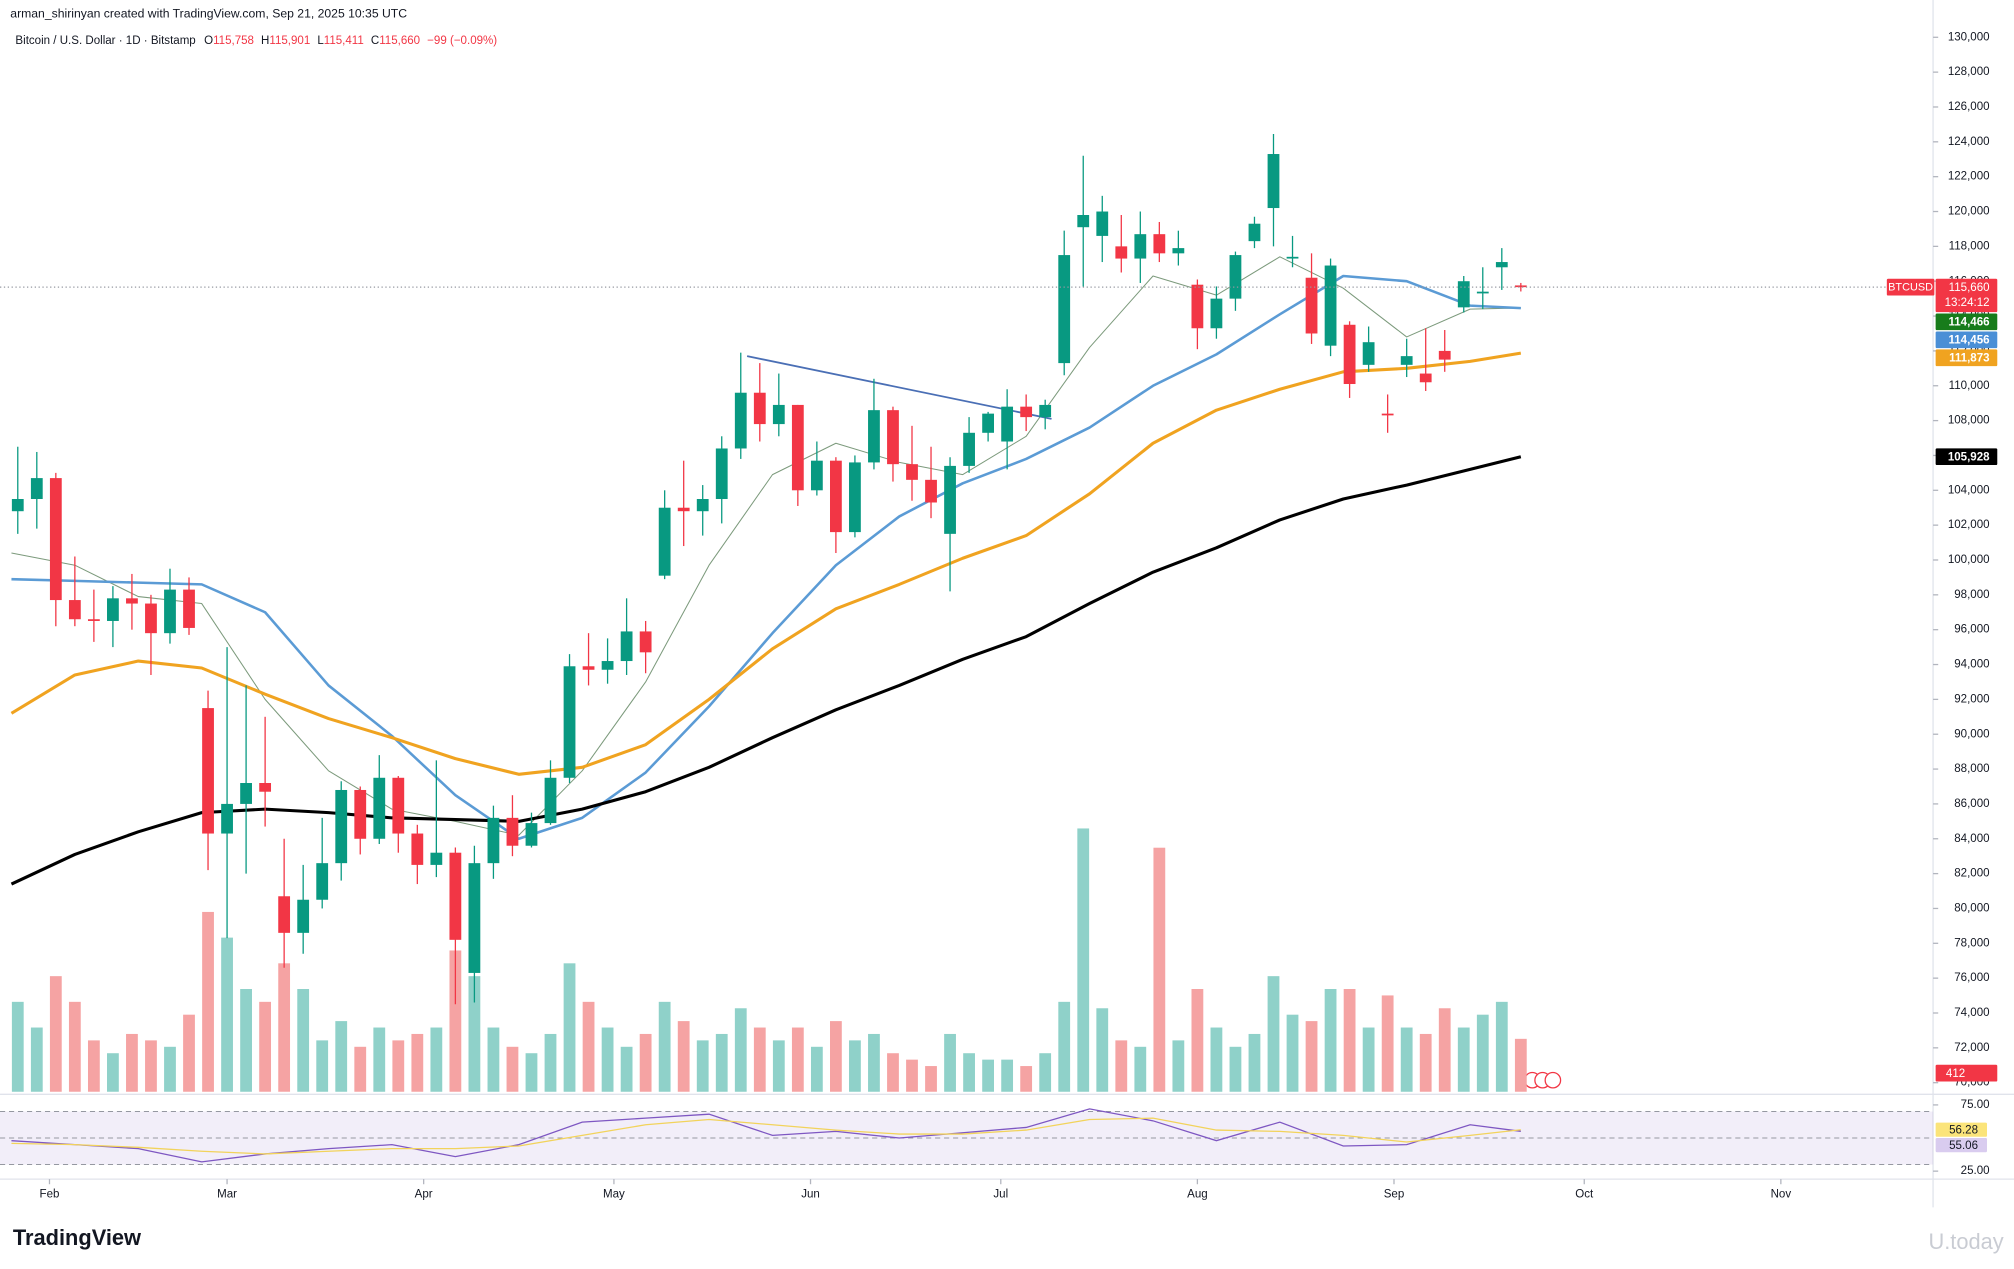 This screenshot has height=1269, width=2014. Describe the element at coordinates (1975, 1105) in the screenshot. I see `rsi-tick-label: 75.00` at that location.